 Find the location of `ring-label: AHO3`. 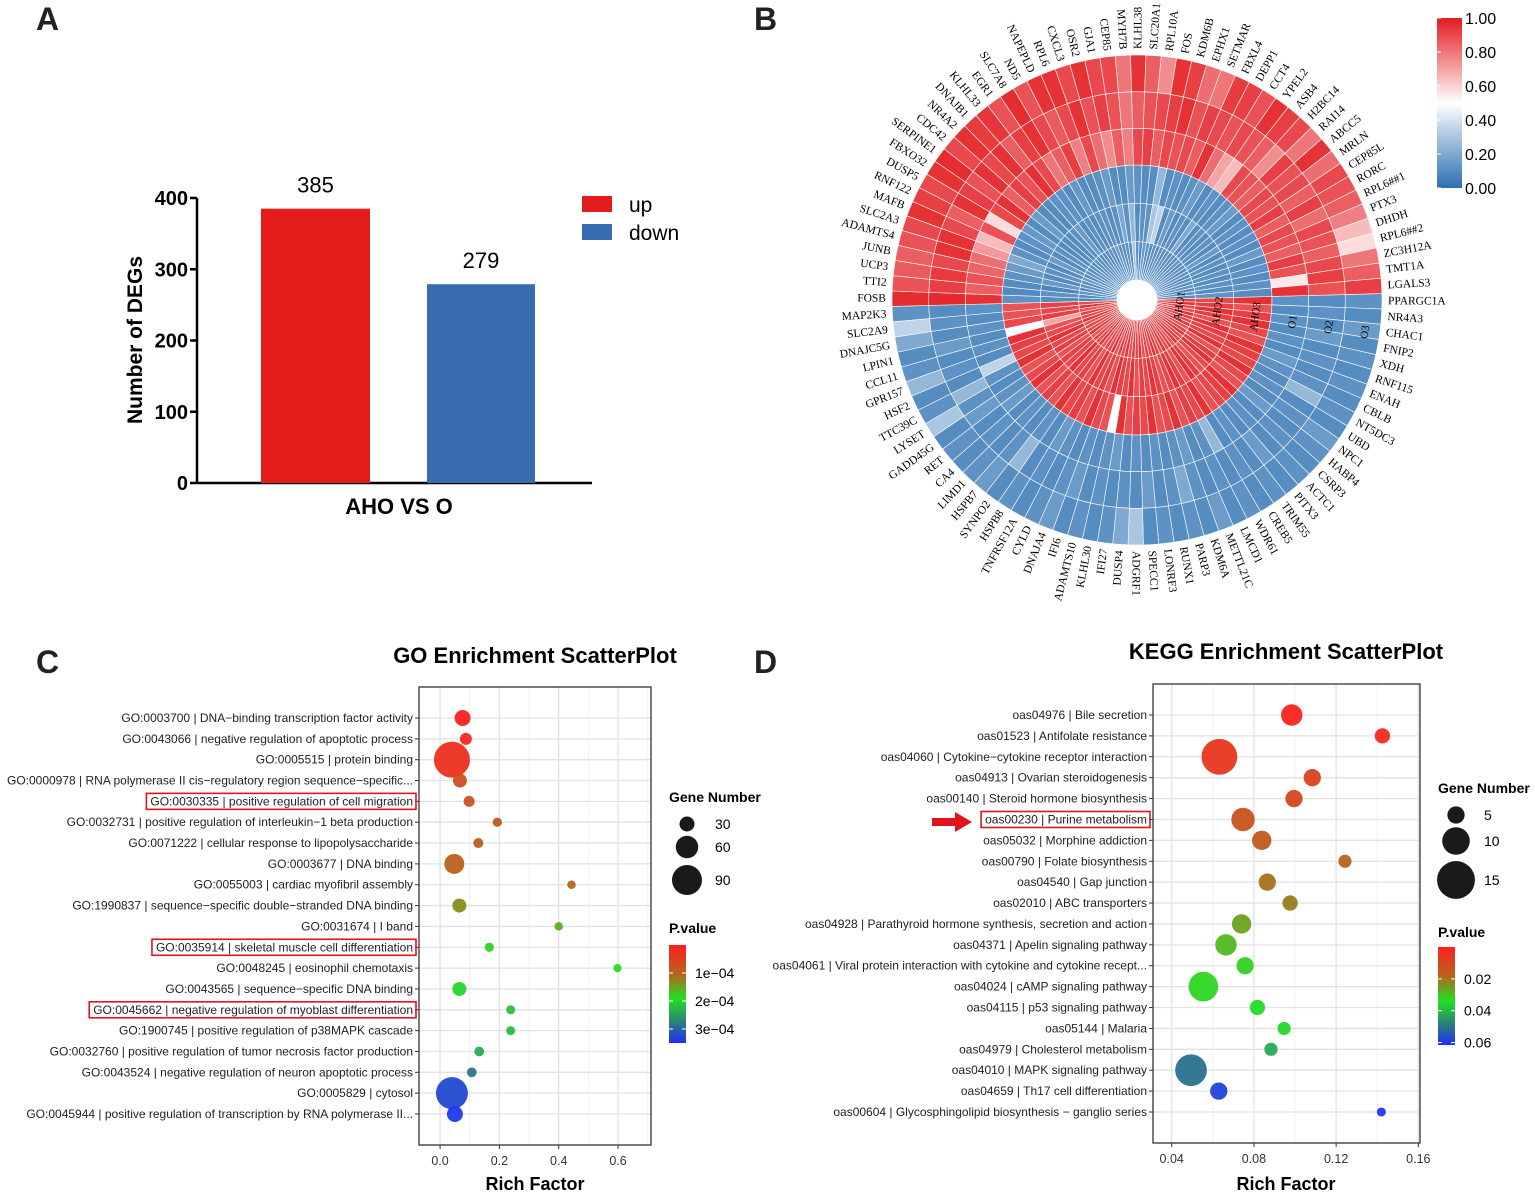

ring-label: AHO3 is located at coordinates (1256, 316).